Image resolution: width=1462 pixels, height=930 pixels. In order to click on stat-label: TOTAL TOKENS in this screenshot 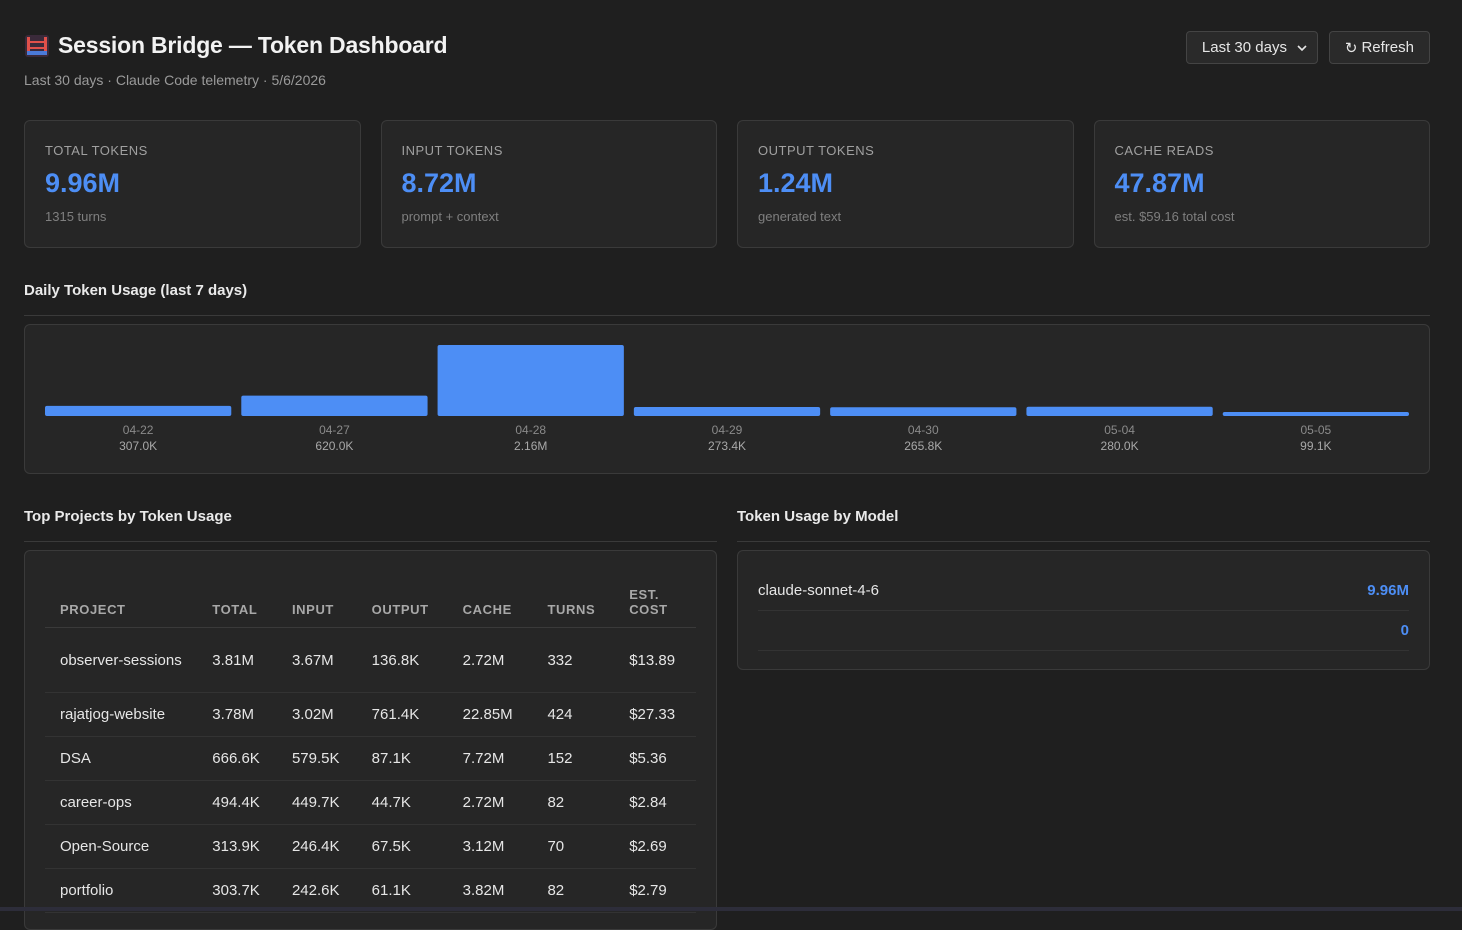, I will do `click(96, 150)`.